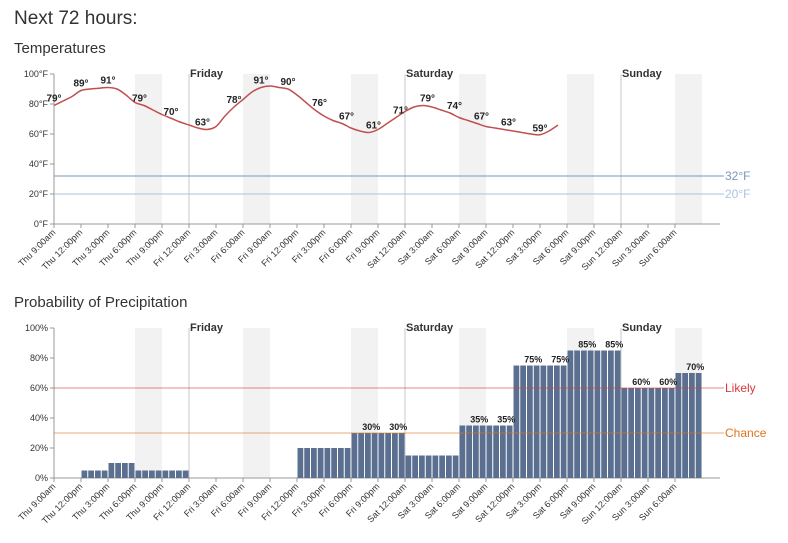  What do you see at coordinates (39, 418) in the screenshot?
I see `precip-y-tick-label: 40%` at bounding box center [39, 418].